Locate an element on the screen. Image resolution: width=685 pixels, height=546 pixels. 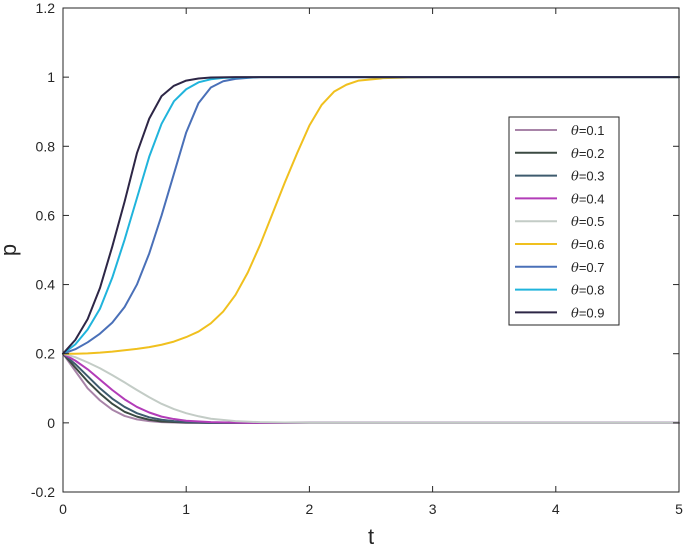
y-tick-label: 1.2 is located at coordinates (46, 8).